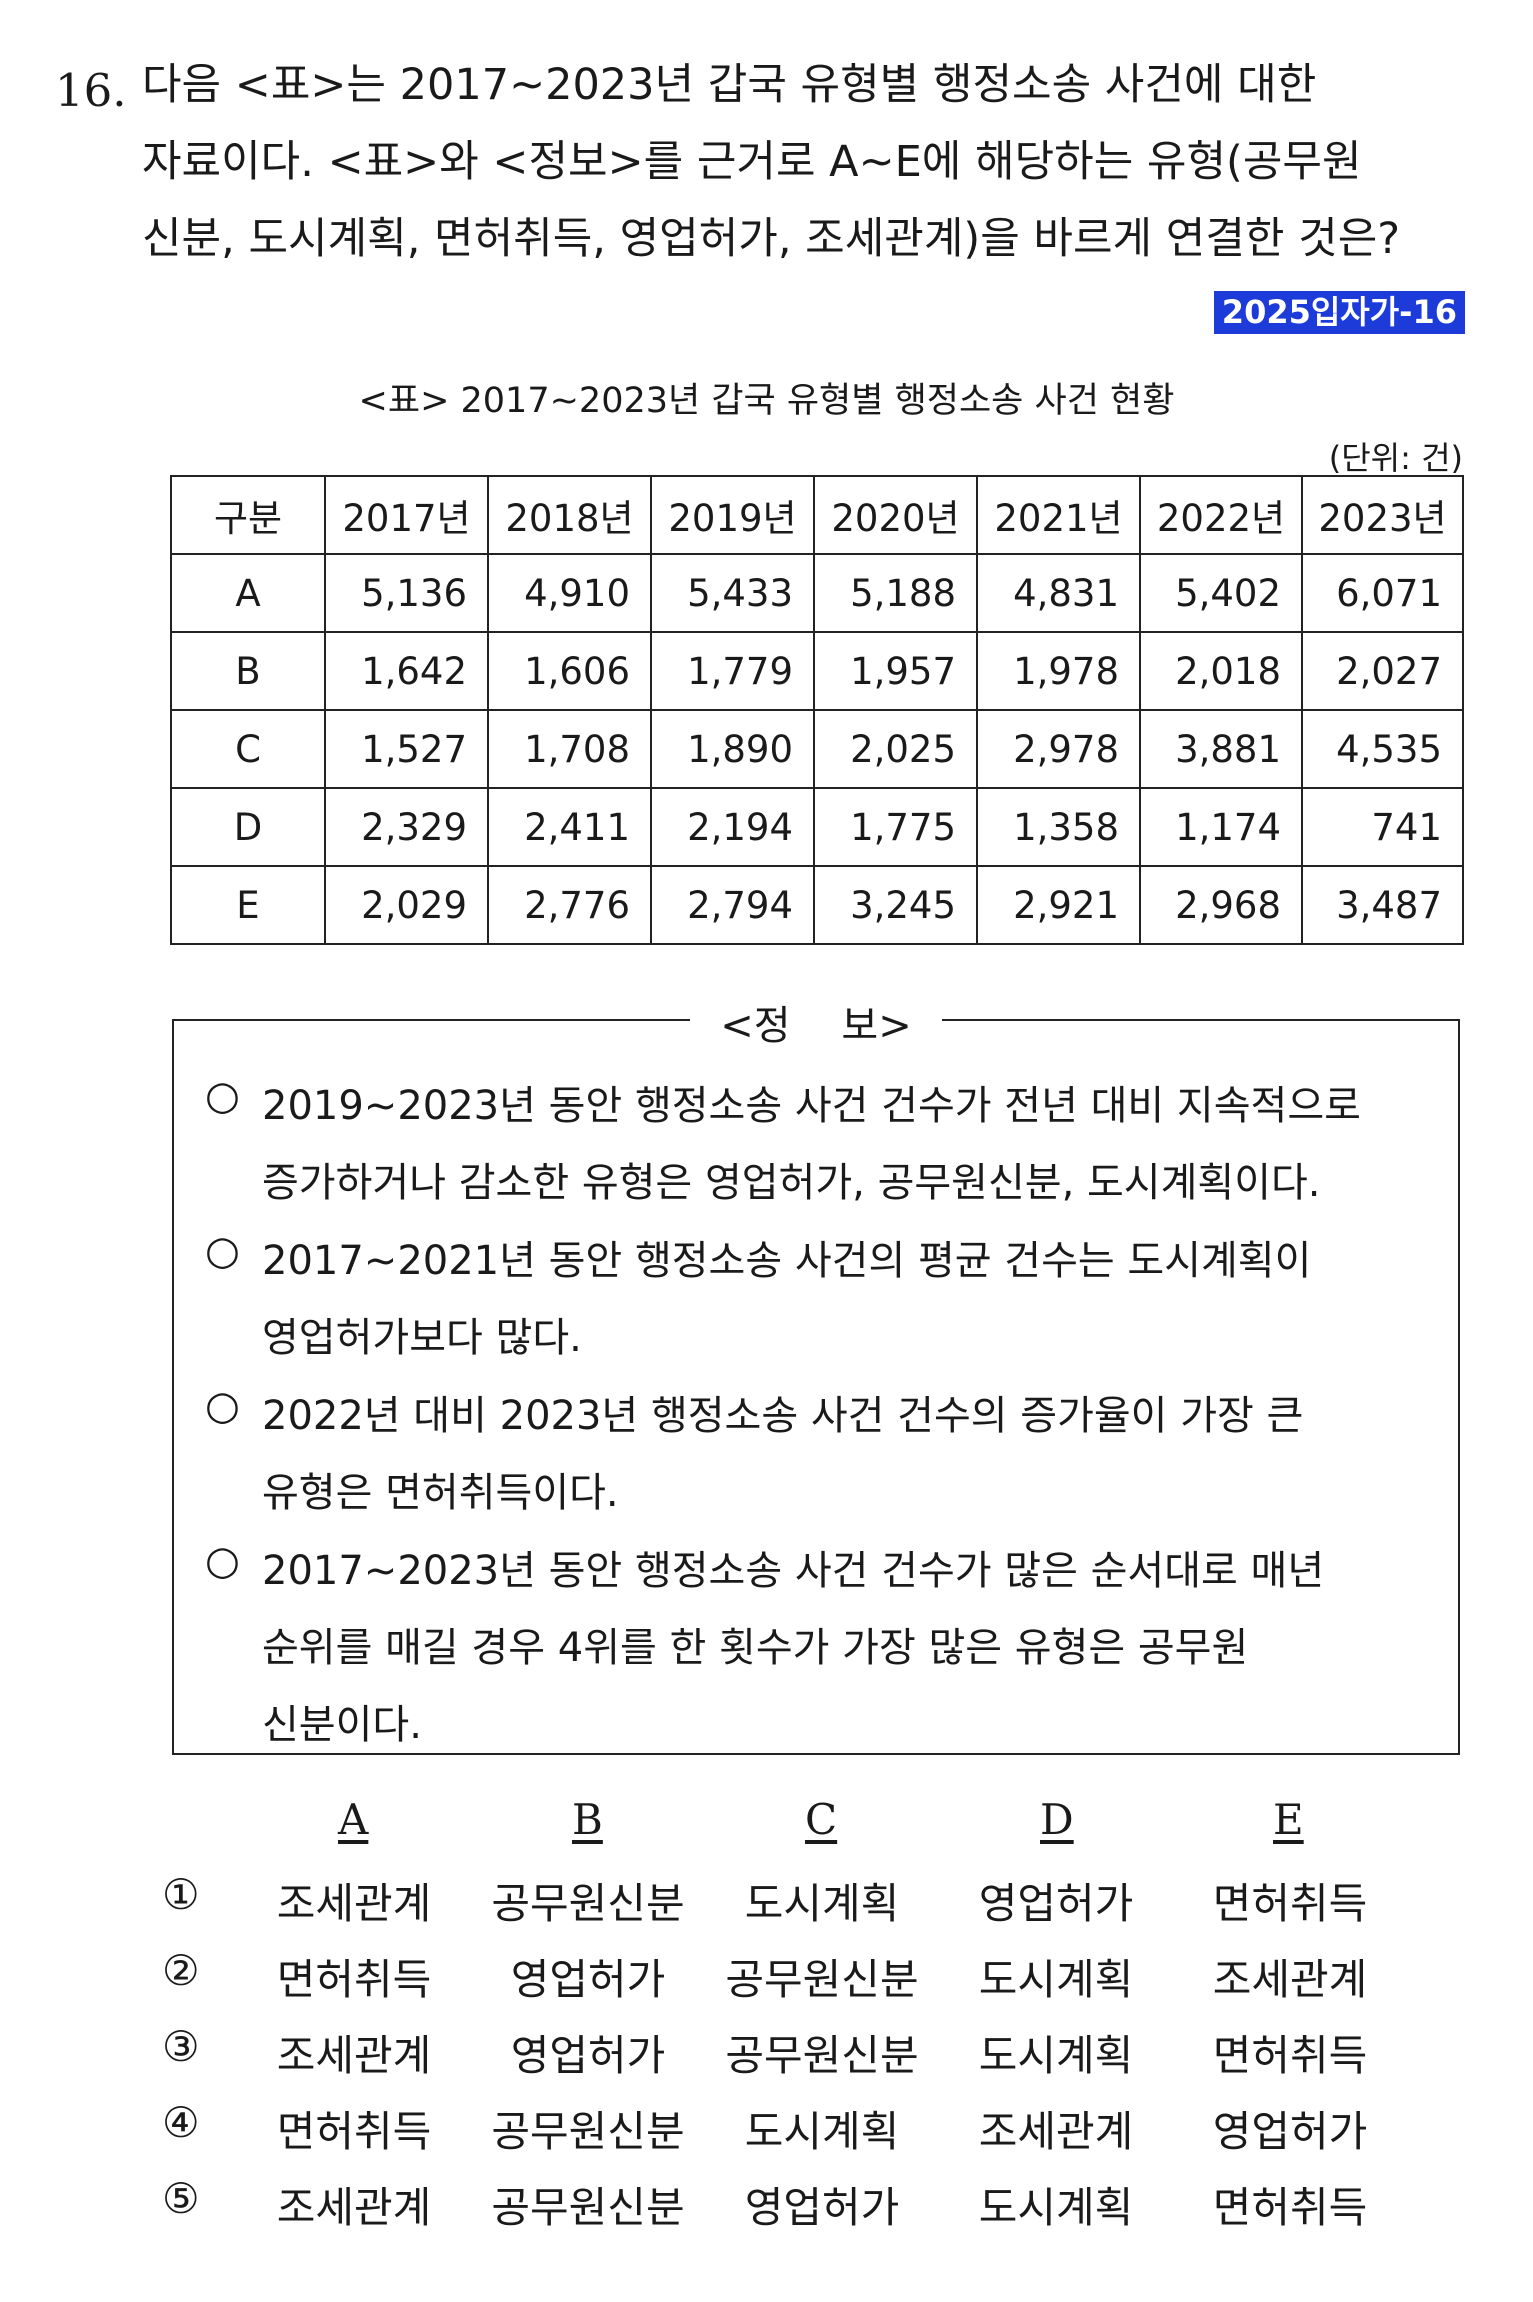 The width and height of the screenshot is (1533, 2302). I want to click on choice-header-d: D, so click(1057, 1819).